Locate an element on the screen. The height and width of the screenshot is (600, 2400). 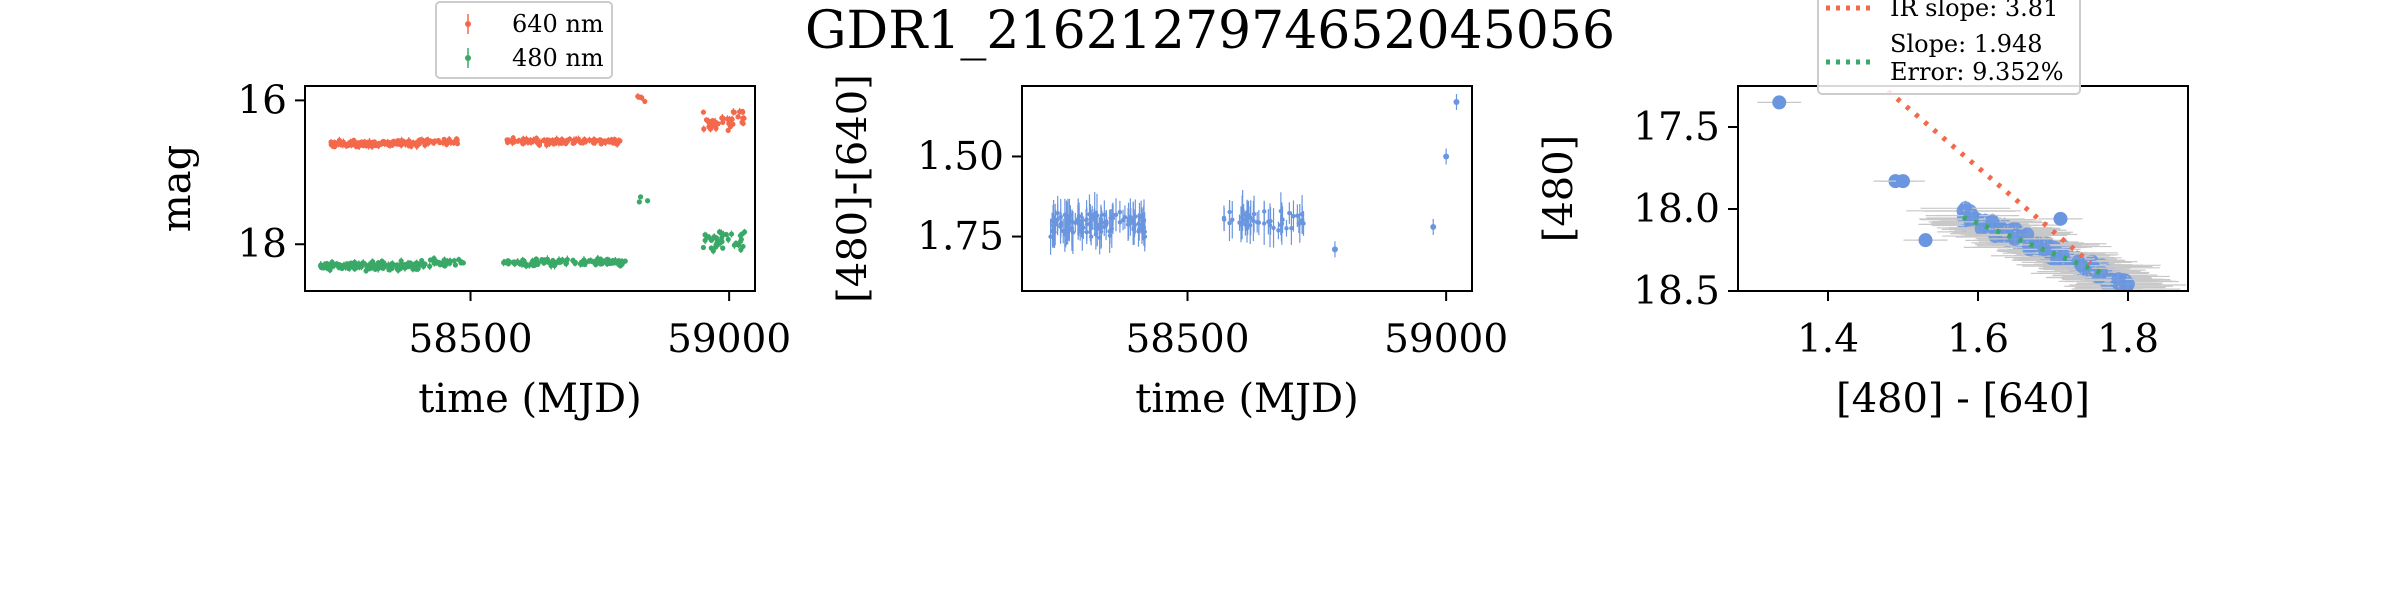
legend-entry-480nm: 480 nm is located at coordinates (534, 58).